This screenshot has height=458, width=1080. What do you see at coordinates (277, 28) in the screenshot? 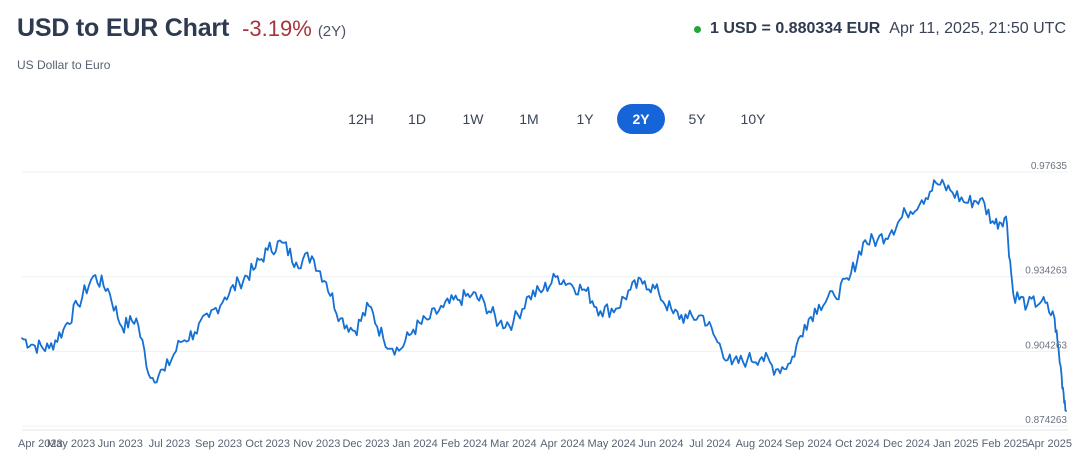
I see `percent-change: -3.19%` at bounding box center [277, 28].